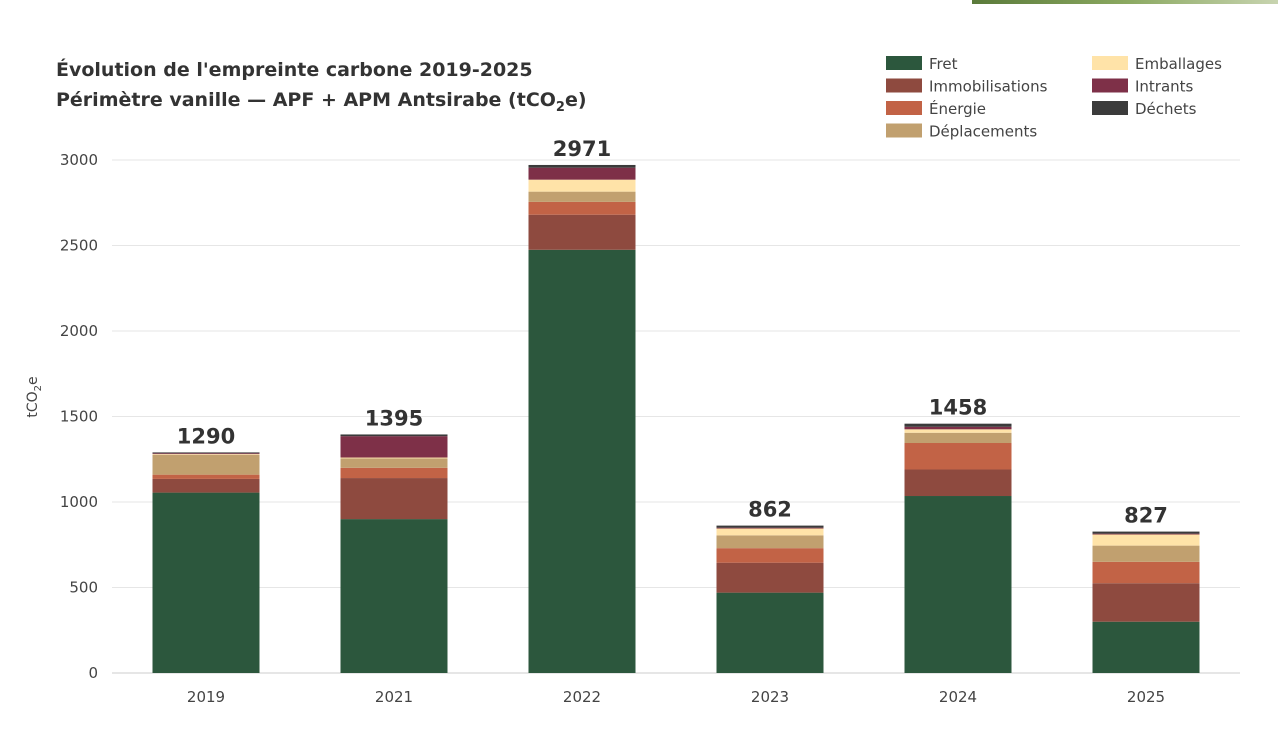 This screenshot has width=1278, height=742. I want to click on y-tick-label: 2500, so click(79, 246).